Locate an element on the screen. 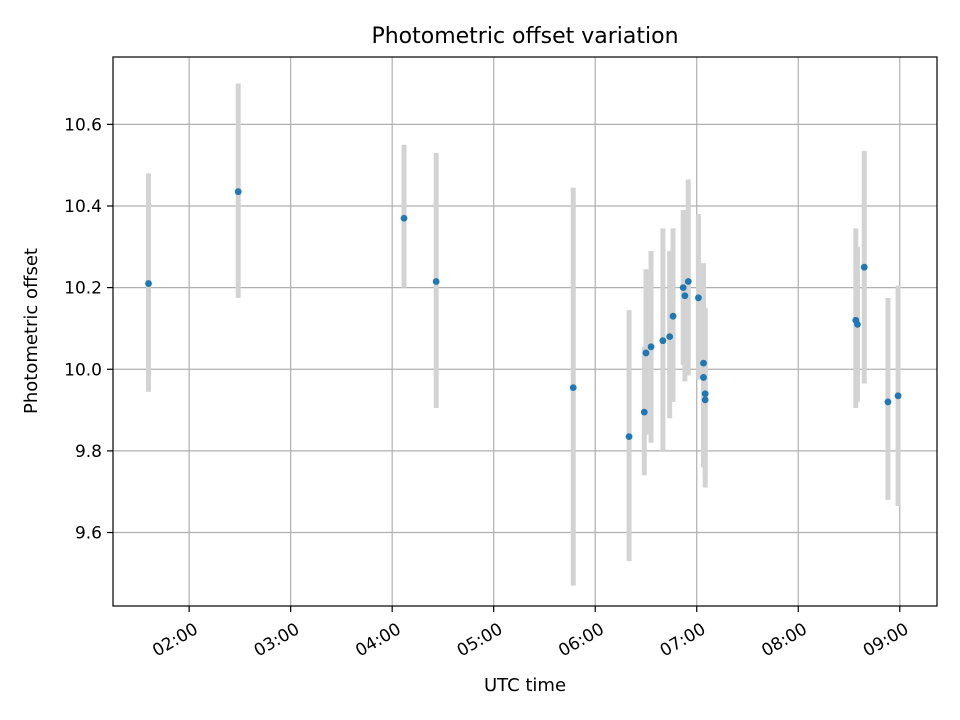 The width and height of the screenshot is (960, 720). y-axis-label: Photometric offset is located at coordinates (31, 331).